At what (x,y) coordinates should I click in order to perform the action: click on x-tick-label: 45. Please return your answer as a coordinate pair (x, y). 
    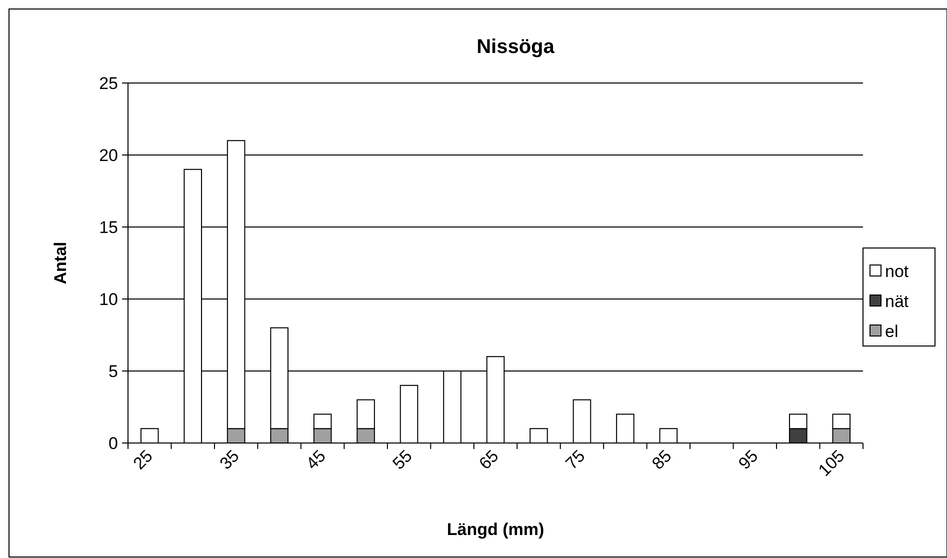
    Looking at the image, I should click on (316, 460).